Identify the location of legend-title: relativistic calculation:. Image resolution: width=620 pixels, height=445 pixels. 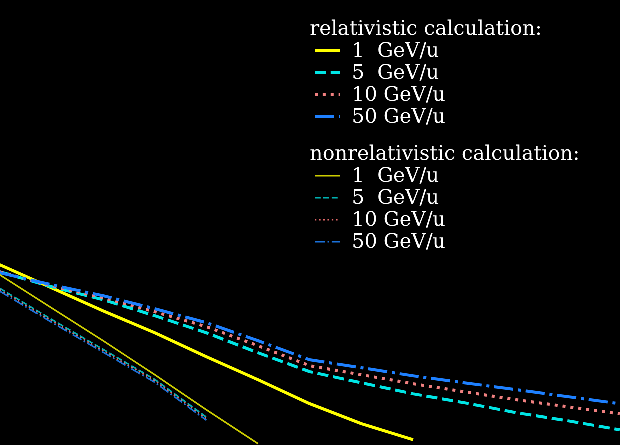
(426, 28).